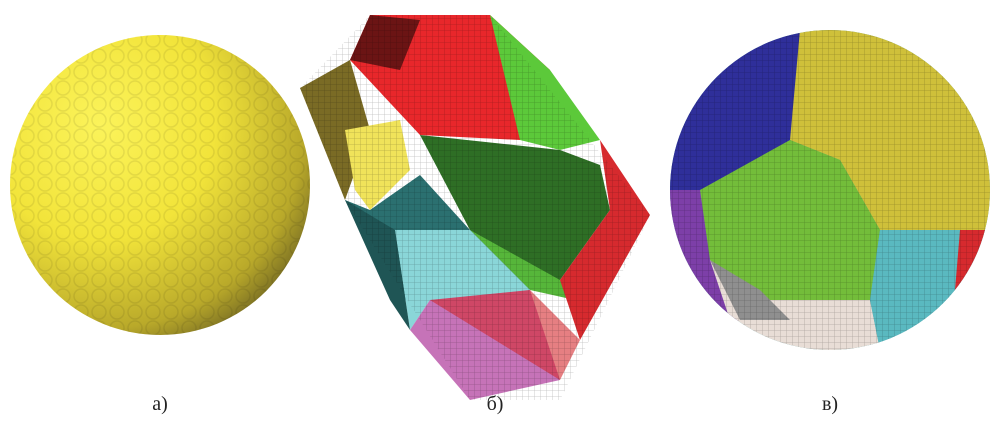 The image size is (993, 421). Describe the element at coordinates (495, 404) in the screenshot. I see `panel-label: б)` at that location.